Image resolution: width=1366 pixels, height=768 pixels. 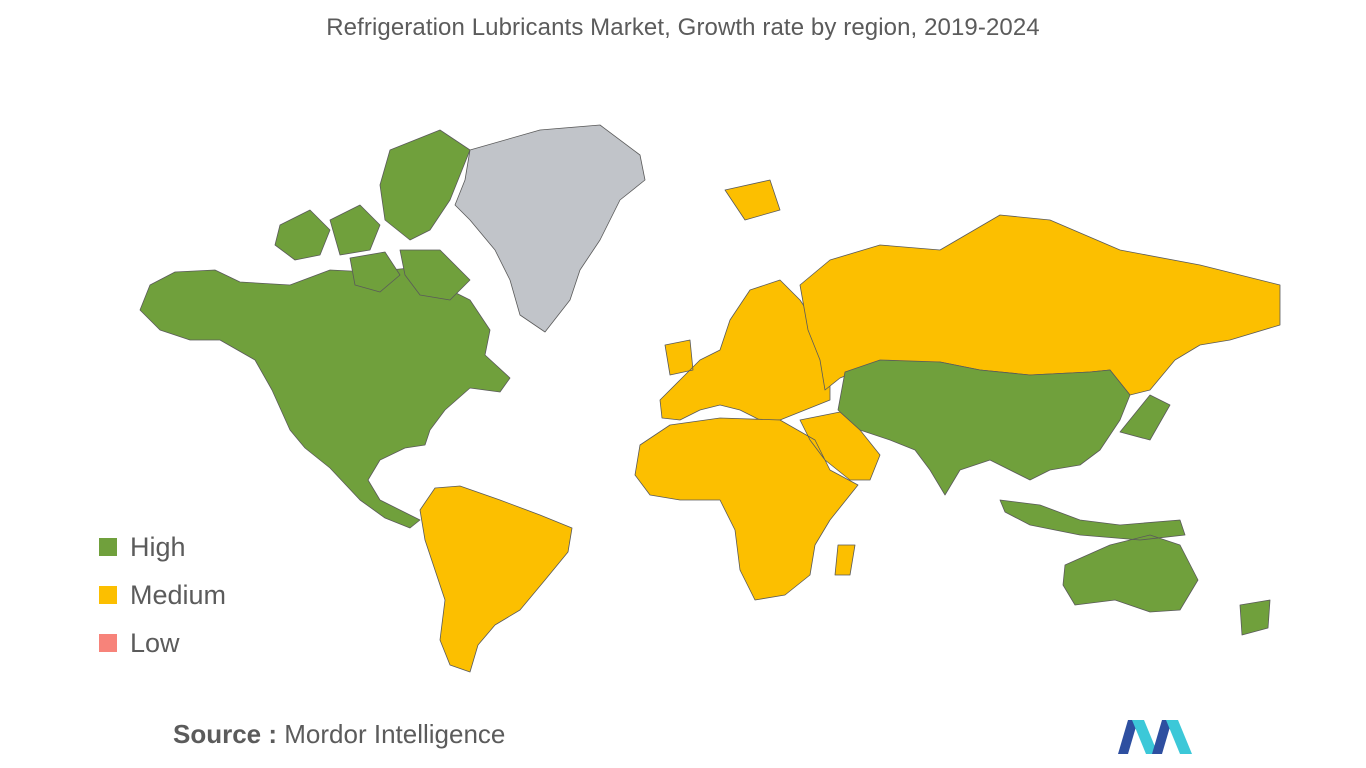 What do you see at coordinates (158, 546) in the screenshot?
I see `legend-label-high: High` at bounding box center [158, 546].